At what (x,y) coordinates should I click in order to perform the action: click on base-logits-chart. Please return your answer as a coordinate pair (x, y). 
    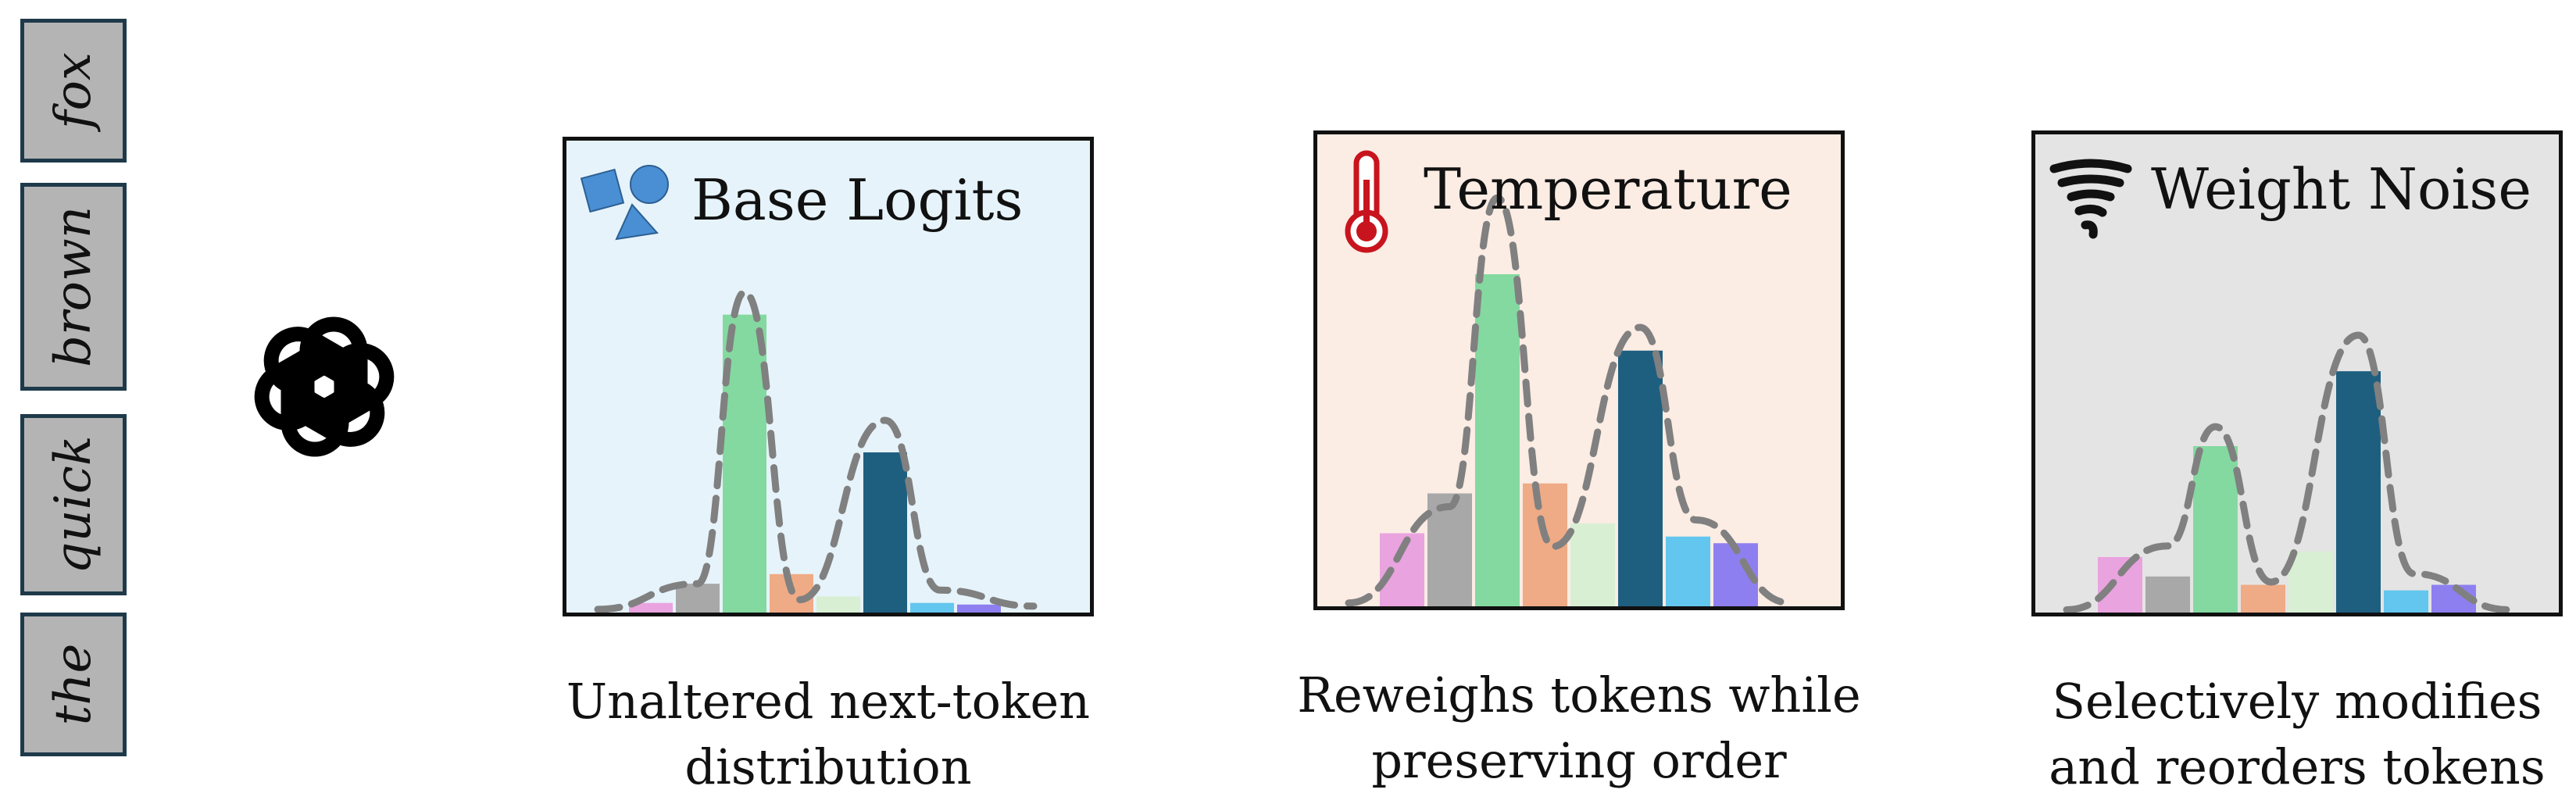
    Looking at the image, I should click on (816, 450).